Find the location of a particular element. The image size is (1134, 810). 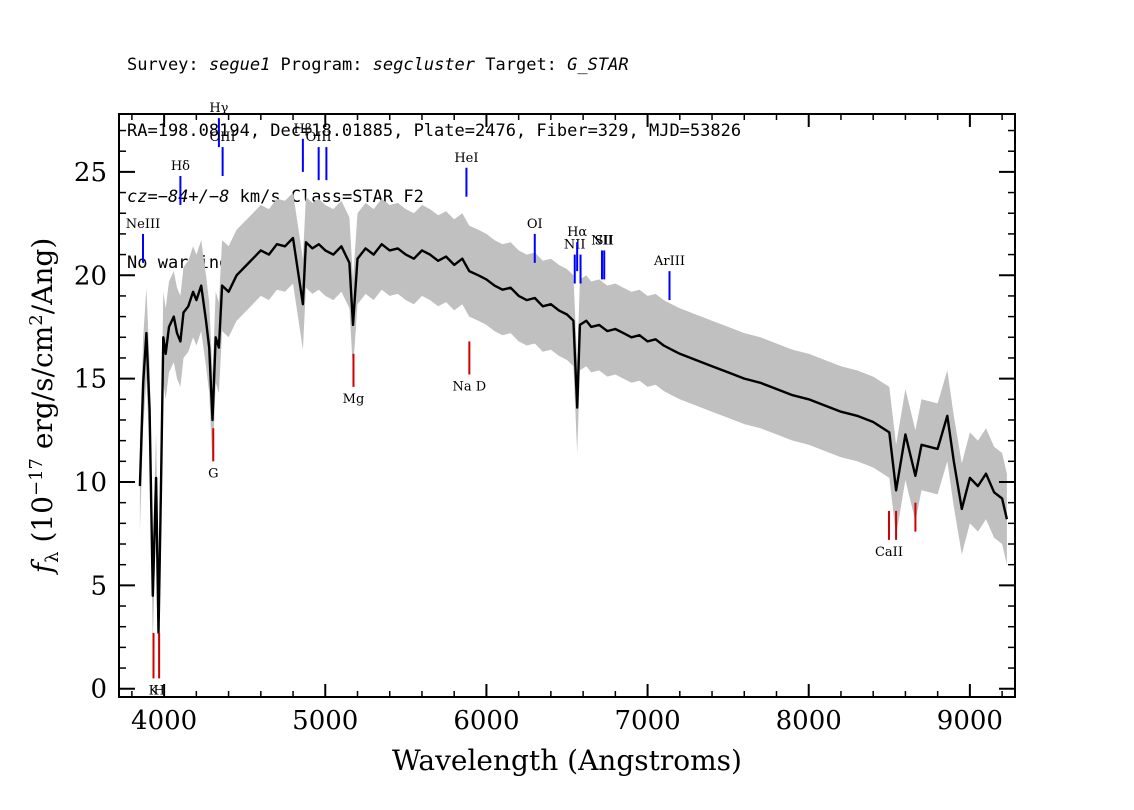

target-value: G_STAR is located at coordinates (598, 65).